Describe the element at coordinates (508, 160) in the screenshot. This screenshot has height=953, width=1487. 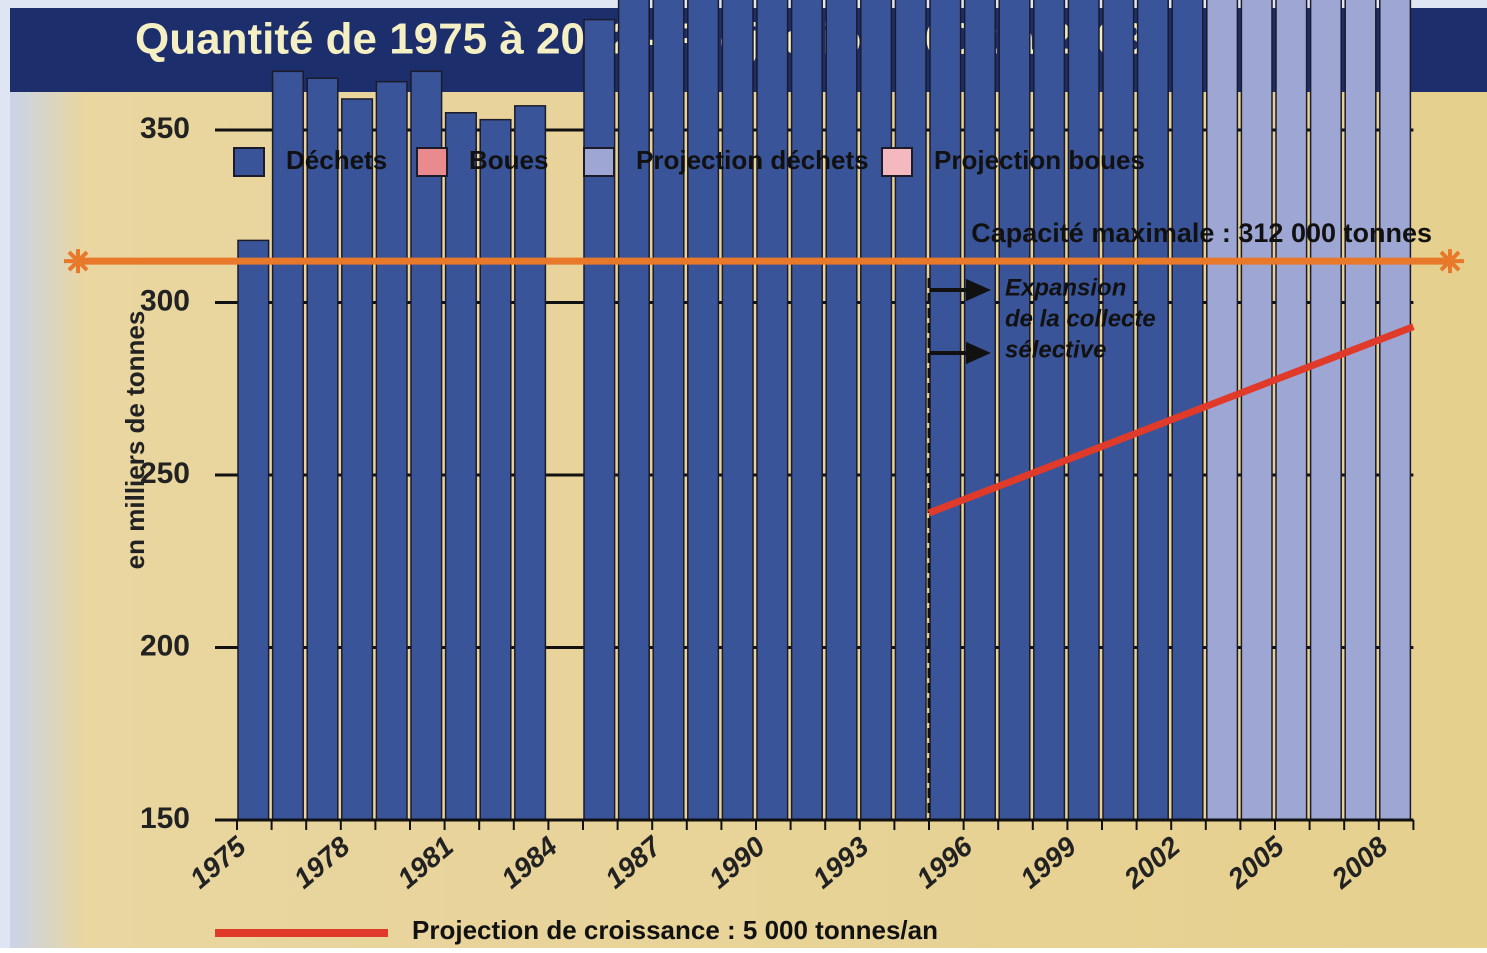
I see `legend-label: Boues` at that location.